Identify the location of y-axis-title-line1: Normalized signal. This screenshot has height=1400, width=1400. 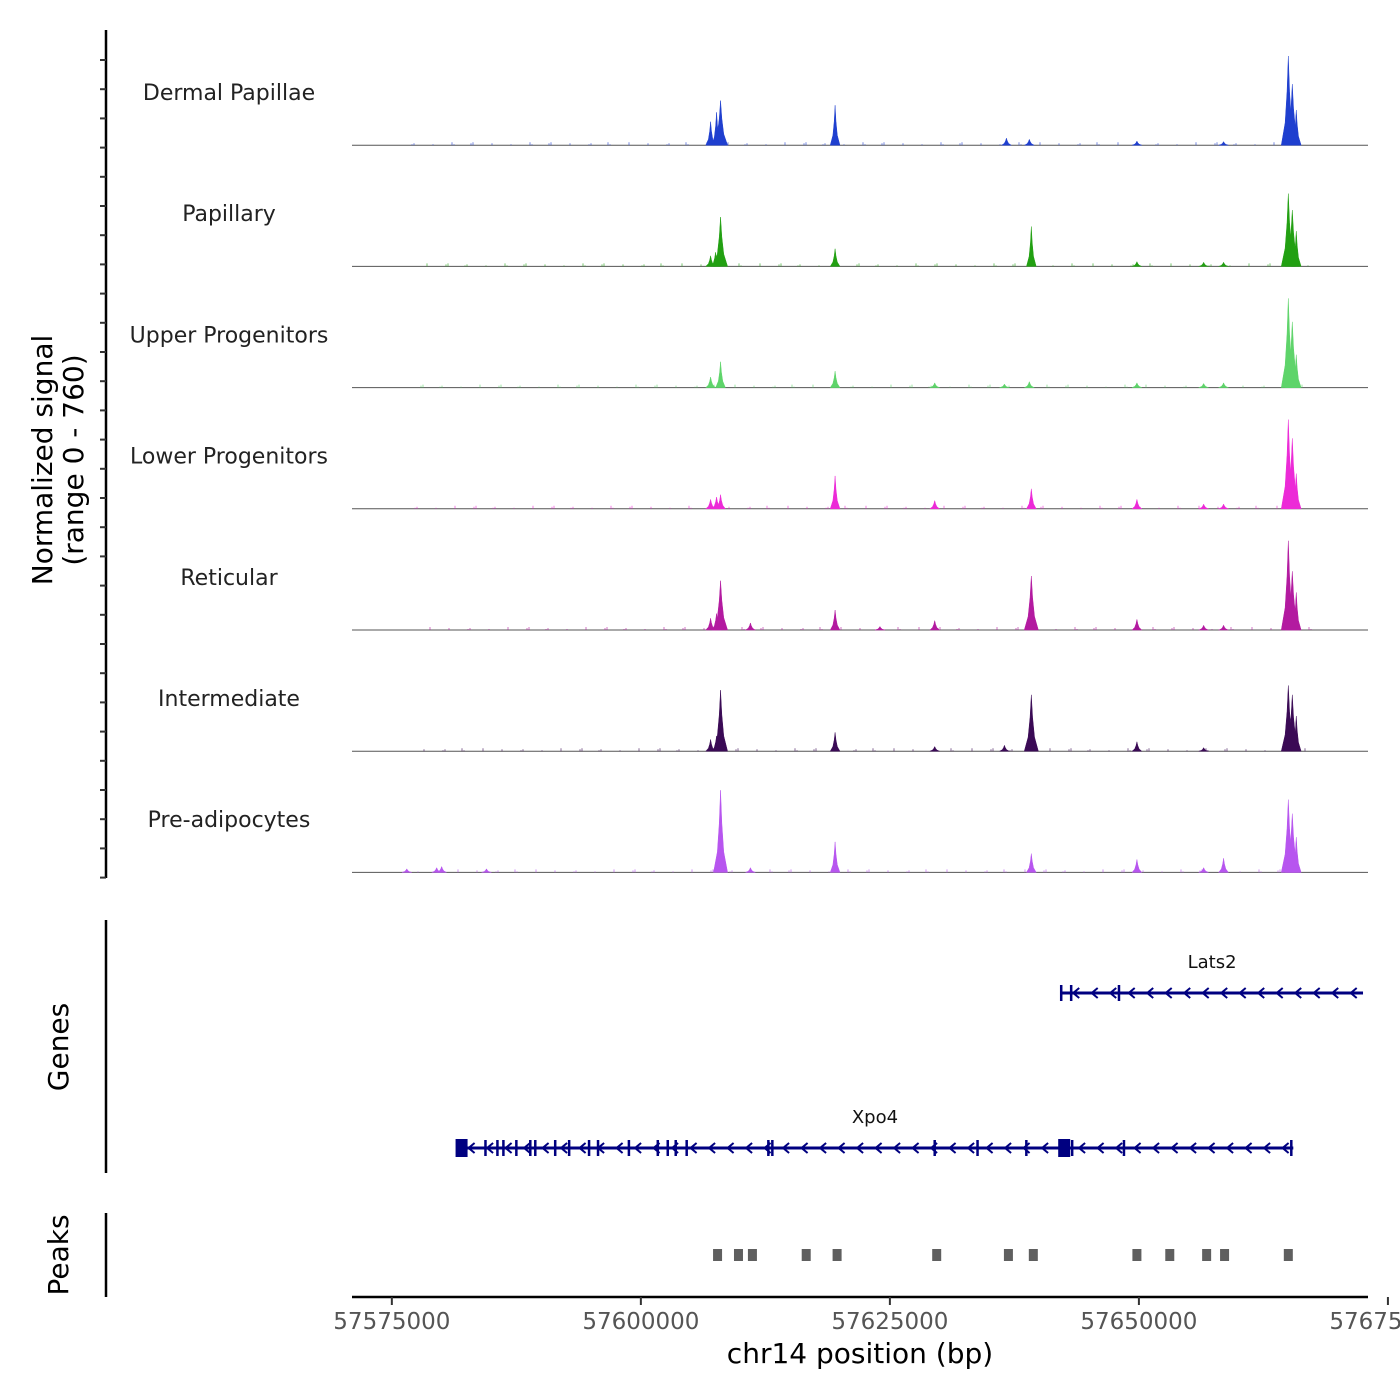
(42, 460).